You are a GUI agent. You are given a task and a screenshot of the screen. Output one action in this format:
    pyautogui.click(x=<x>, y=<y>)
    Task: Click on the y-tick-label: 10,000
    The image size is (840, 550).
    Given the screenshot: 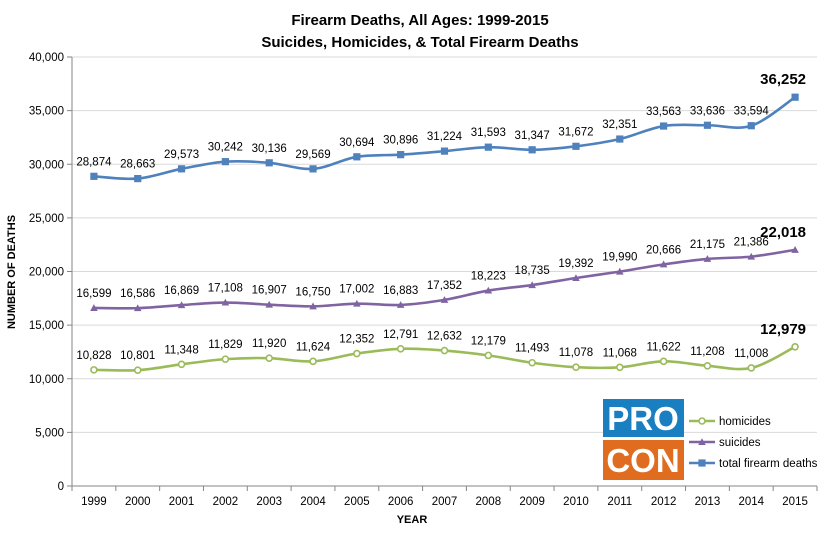 What is the action you would take?
    pyautogui.click(x=46, y=380)
    